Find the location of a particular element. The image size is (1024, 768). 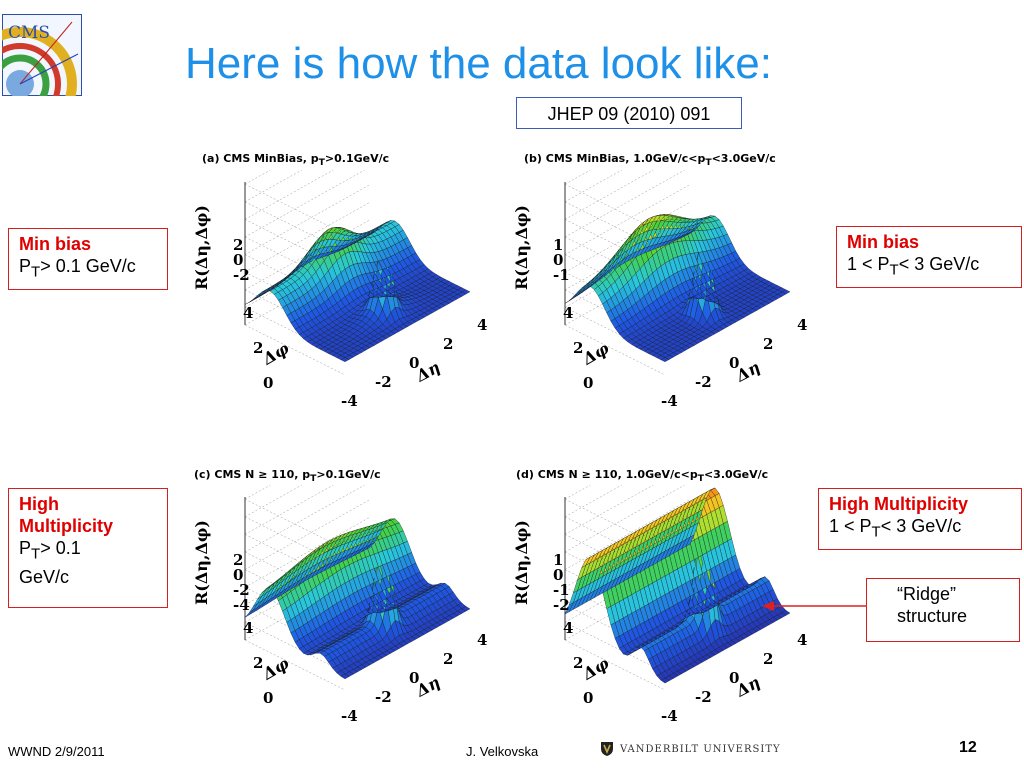

panel-b-caption: (b) CMS MinBias, 1.0GeV/c<pT<3.0GeV/c is located at coordinates (650, 160).